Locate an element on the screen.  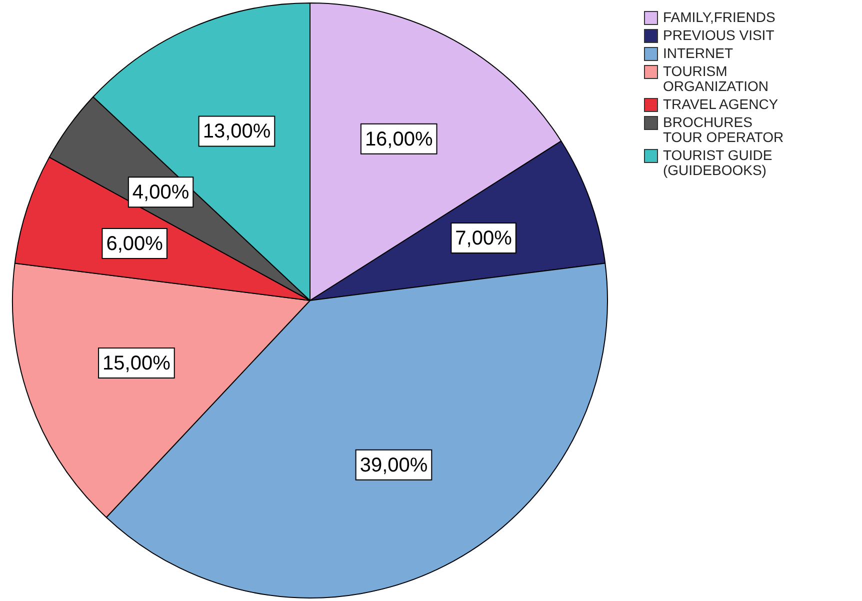
legend-label: FAMILY,FRIENDS is located at coordinates (719, 17).